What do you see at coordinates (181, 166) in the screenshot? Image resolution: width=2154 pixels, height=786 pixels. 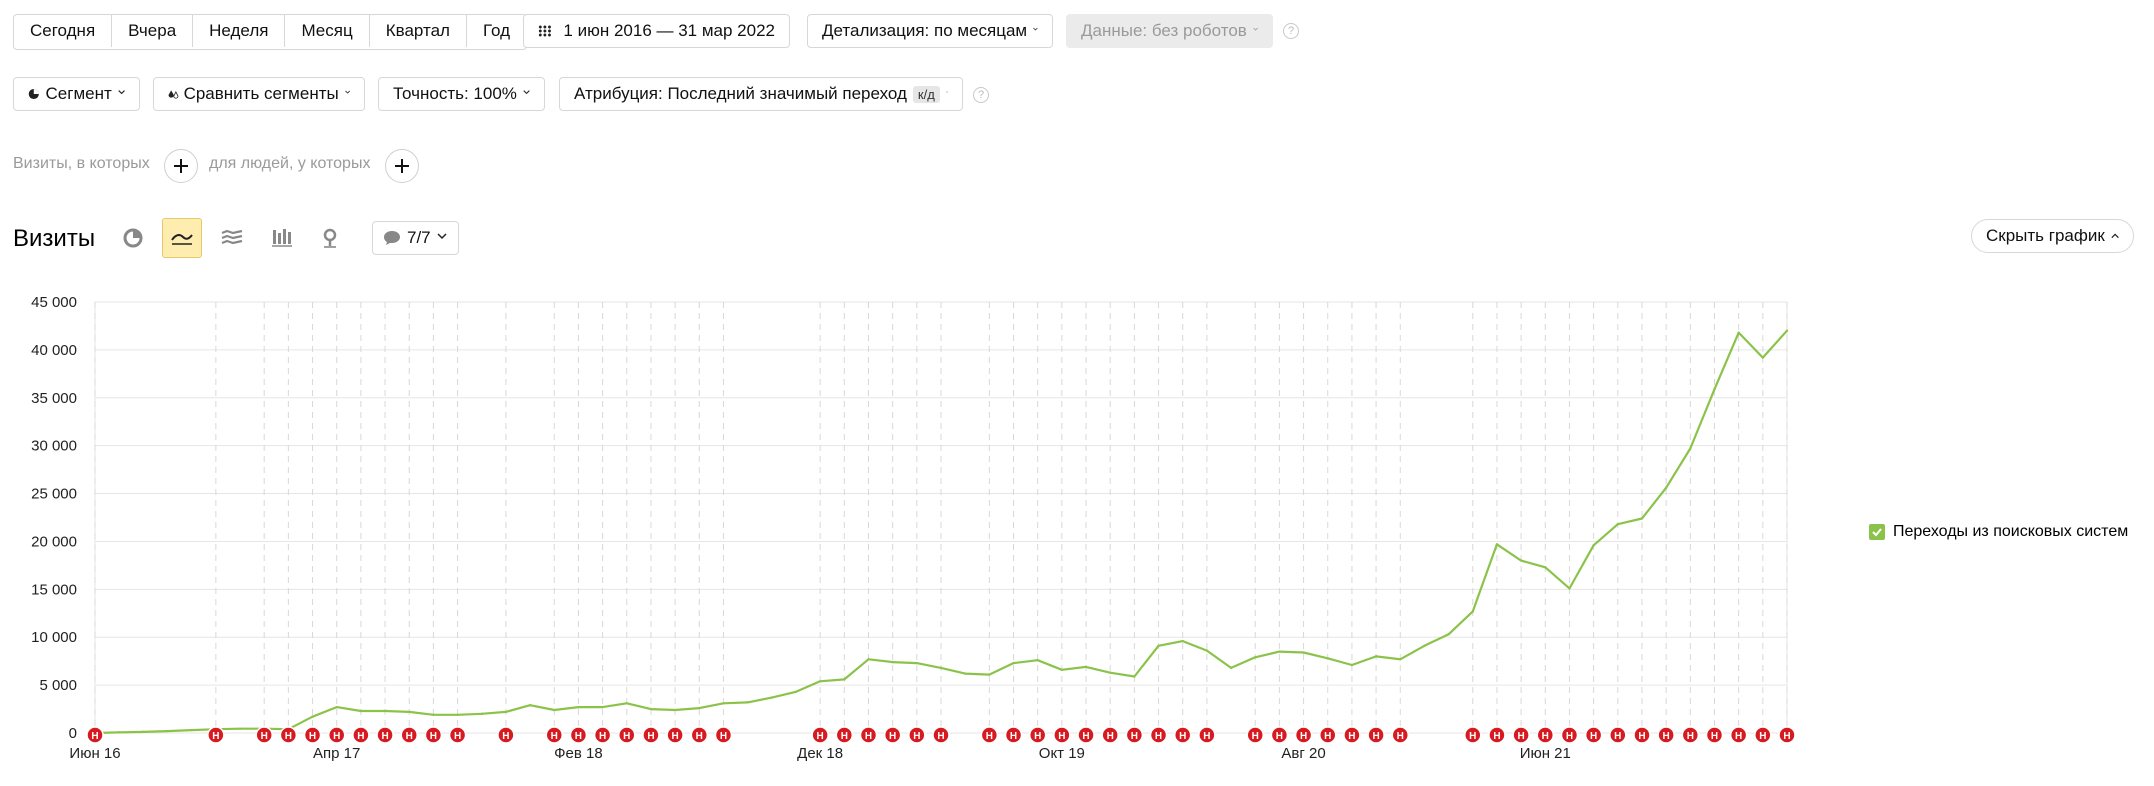 I see `add-visit-condition-button` at bounding box center [181, 166].